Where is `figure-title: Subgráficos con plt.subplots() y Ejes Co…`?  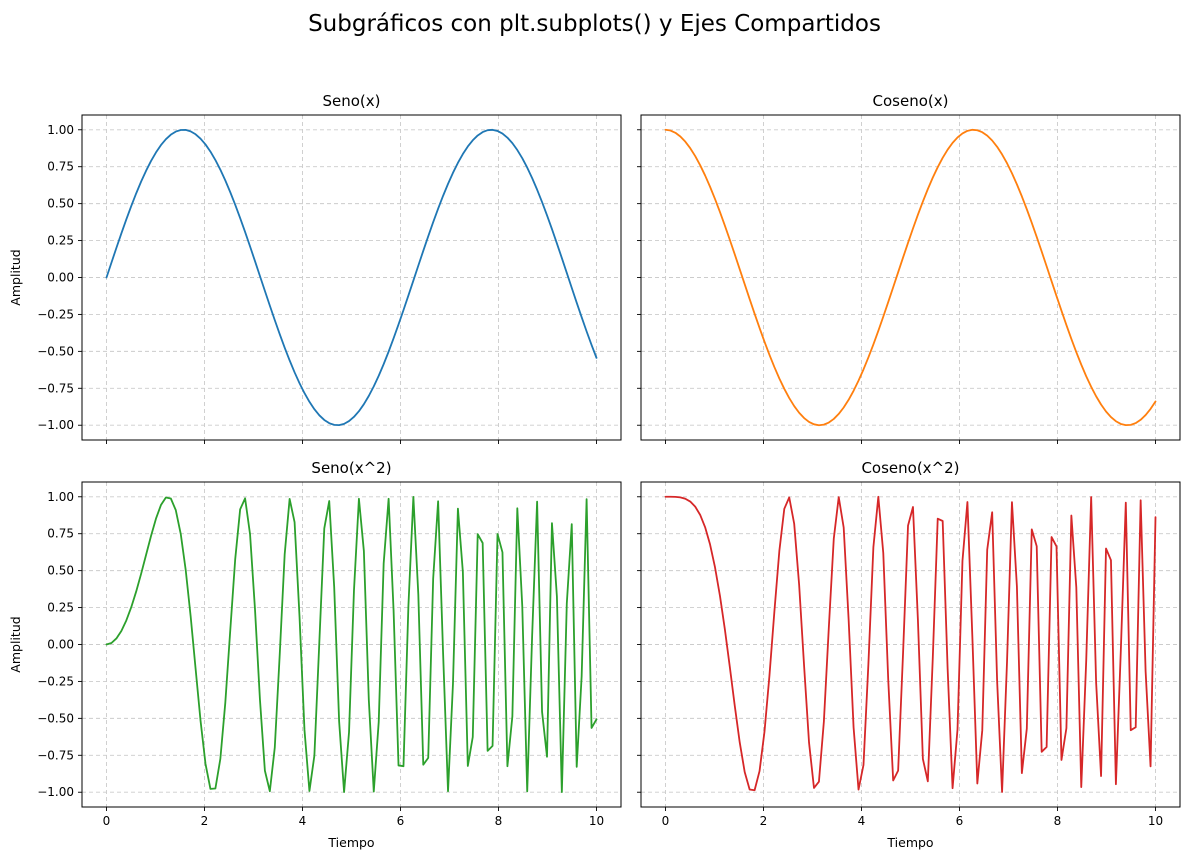
figure-title: Subgráficos con plt.subplots() y Ejes Co… is located at coordinates (594, 24).